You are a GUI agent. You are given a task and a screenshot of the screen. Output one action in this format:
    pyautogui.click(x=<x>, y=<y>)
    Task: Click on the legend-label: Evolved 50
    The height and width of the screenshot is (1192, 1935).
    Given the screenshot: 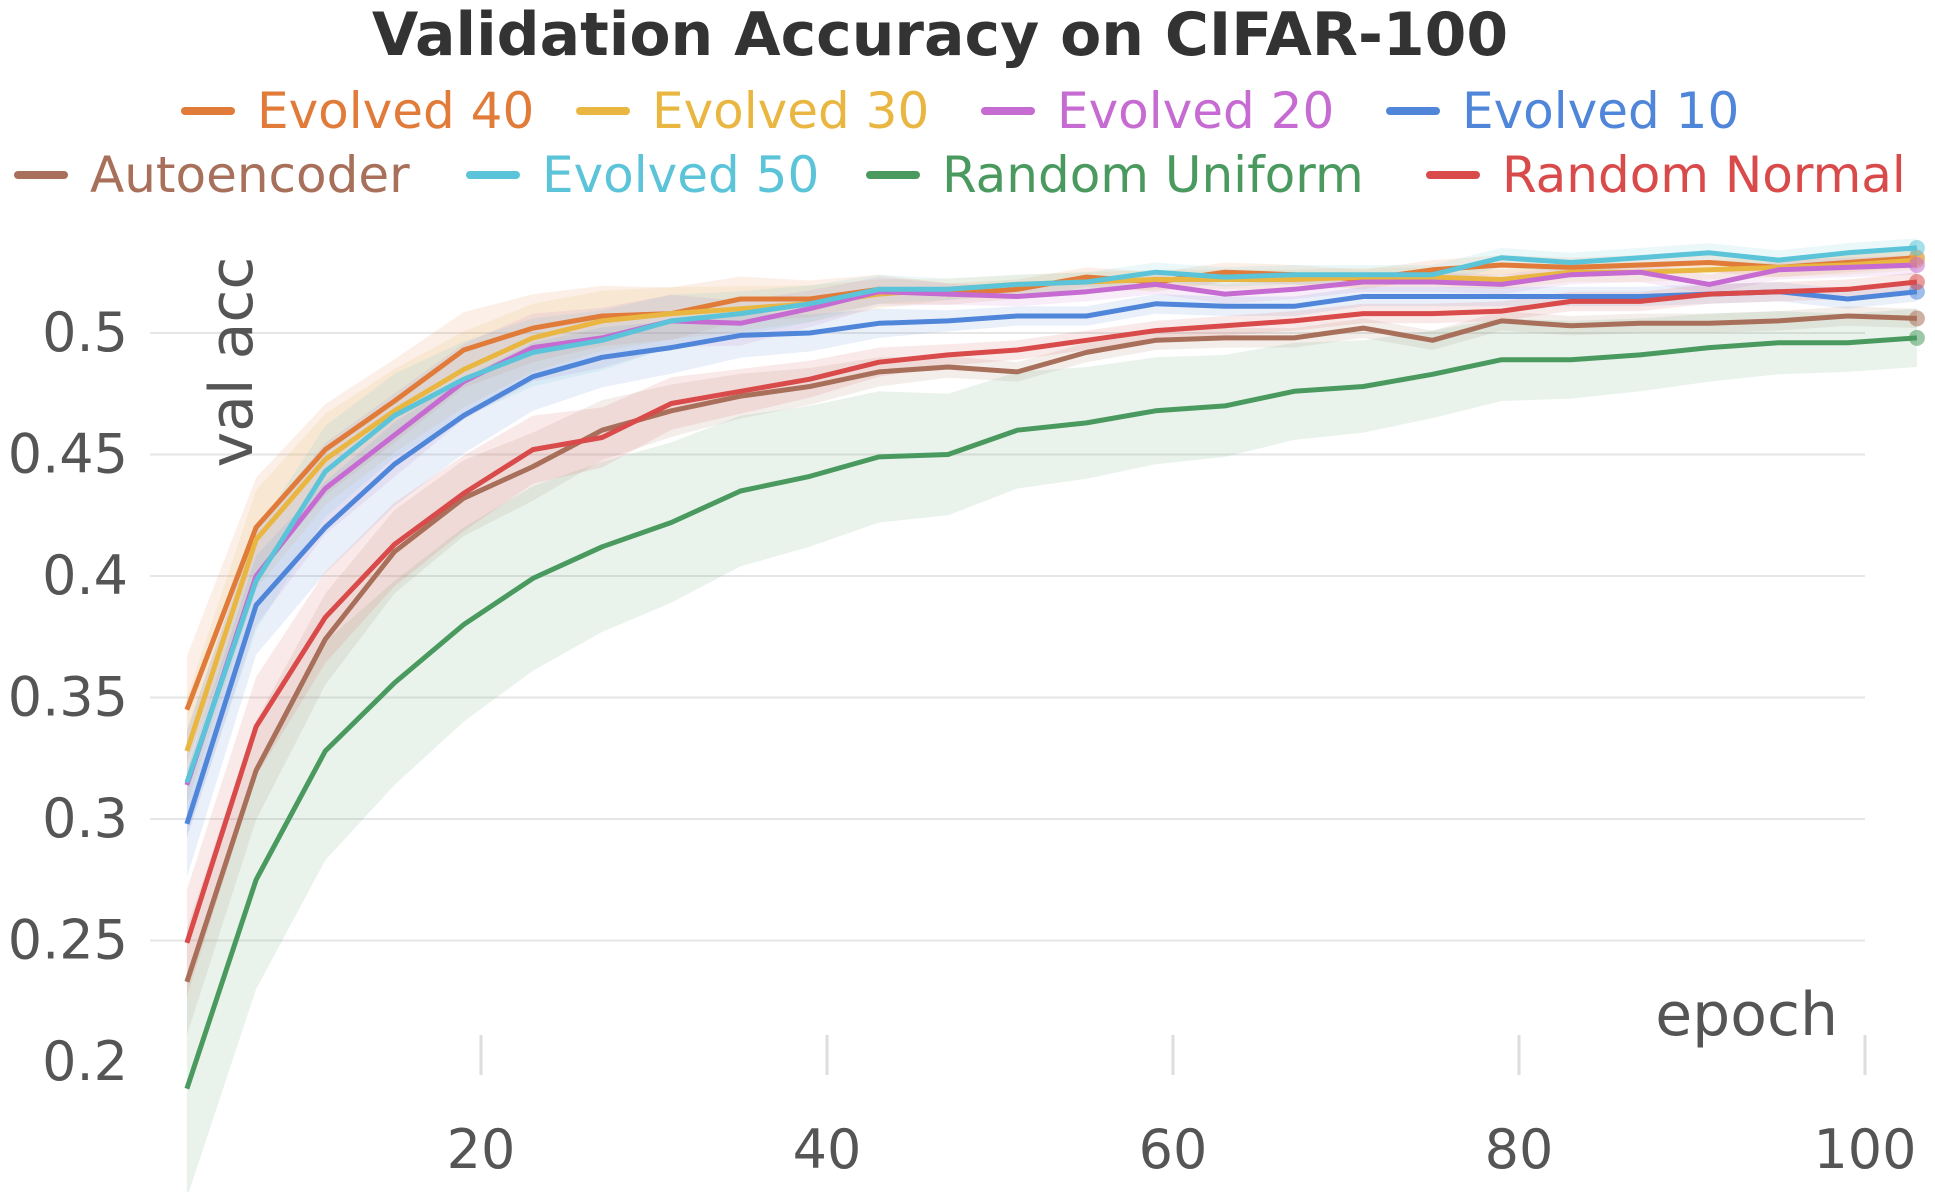 What is the action you would take?
    pyautogui.click(x=680, y=175)
    